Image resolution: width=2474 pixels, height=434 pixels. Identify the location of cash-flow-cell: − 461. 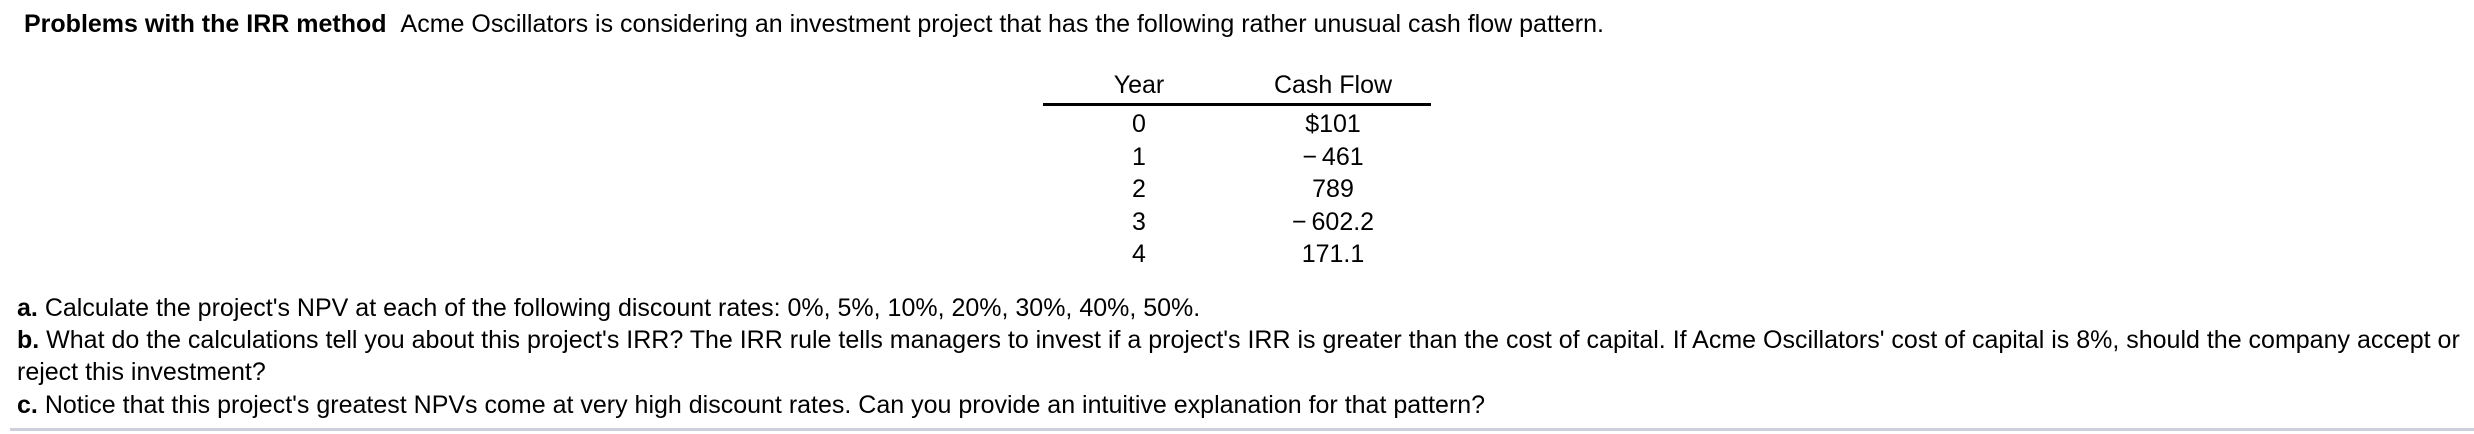
(1333, 156).